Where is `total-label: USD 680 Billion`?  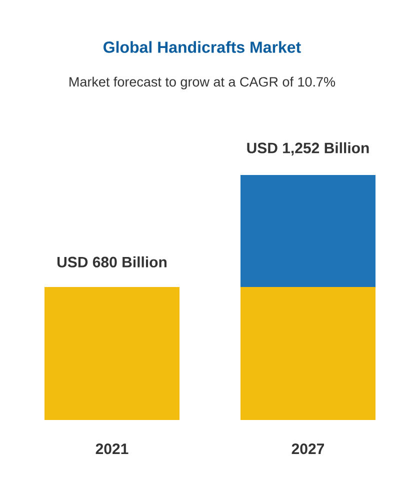
total-label: USD 680 Billion is located at coordinates (111, 262).